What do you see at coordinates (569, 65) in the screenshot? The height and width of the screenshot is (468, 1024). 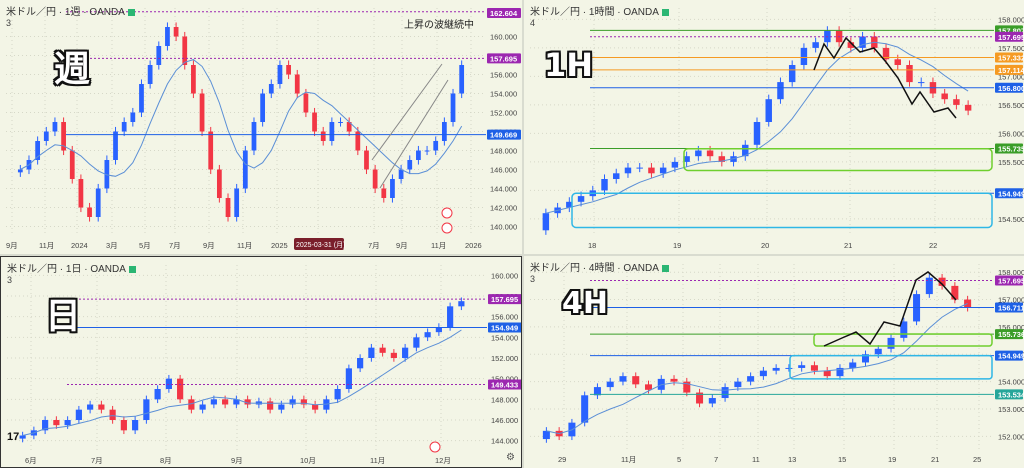 I see `timeframe-label: 1H` at bounding box center [569, 65].